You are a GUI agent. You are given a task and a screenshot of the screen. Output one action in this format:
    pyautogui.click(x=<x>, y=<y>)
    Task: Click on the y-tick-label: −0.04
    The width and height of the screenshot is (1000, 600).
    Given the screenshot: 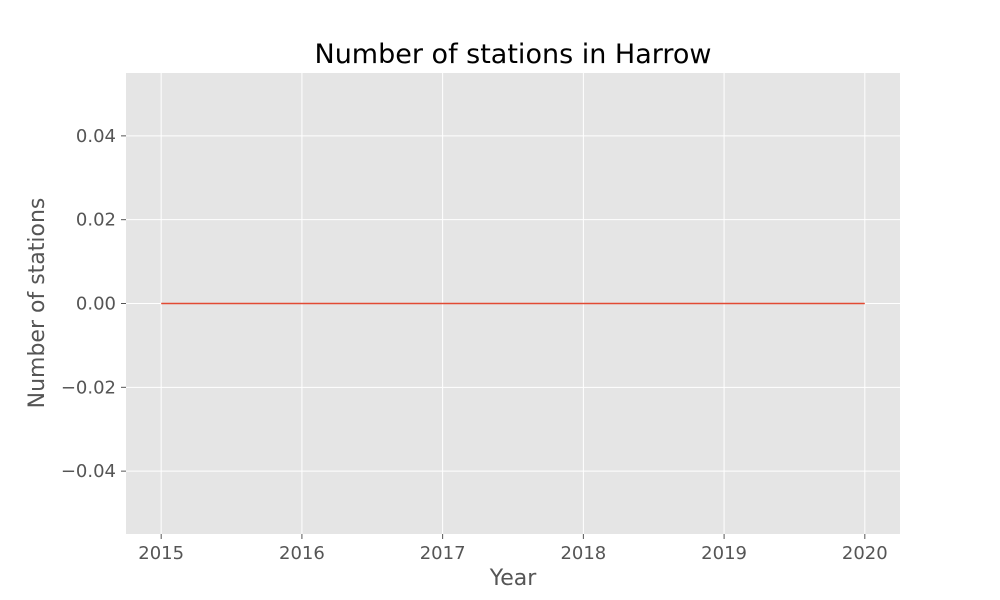 What is the action you would take?
    pyautogui.click(x=88, y=471)
    